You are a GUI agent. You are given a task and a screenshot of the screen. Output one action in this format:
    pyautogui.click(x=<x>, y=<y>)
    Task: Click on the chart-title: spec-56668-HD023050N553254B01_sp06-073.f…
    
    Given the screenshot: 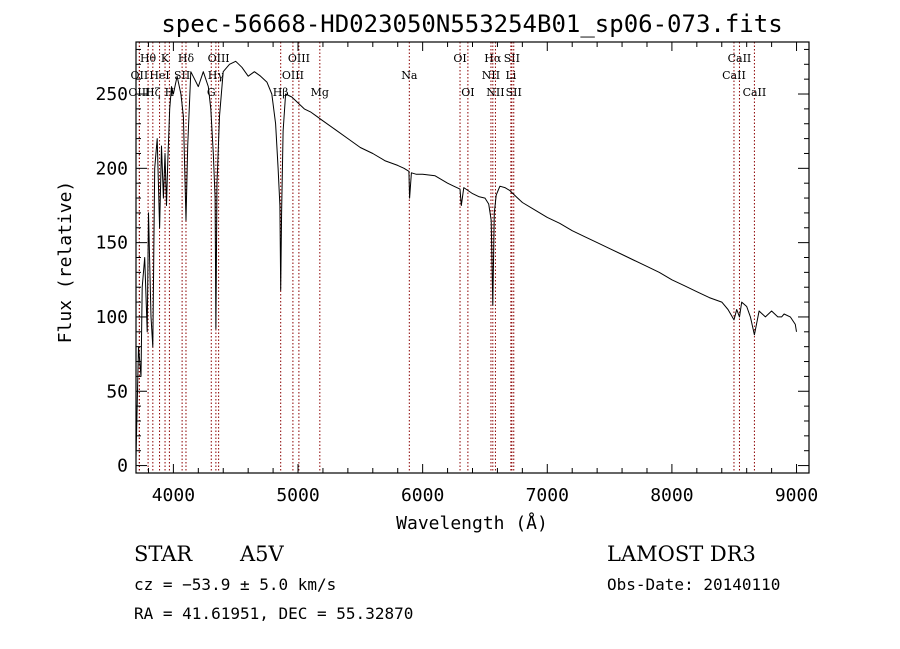 What is the action you would take?
    pyautogui.click(x=471, y=24)
    